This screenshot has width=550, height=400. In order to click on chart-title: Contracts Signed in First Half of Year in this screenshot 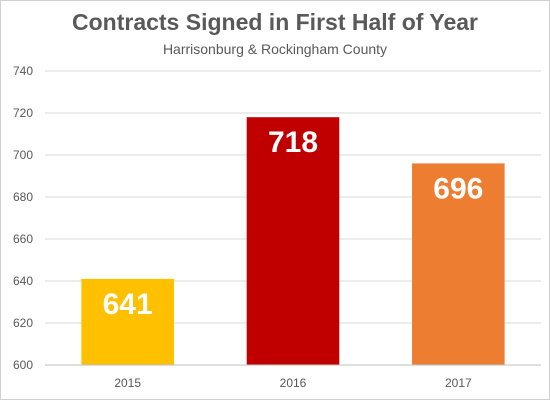, I will do `click(275, 22)`.